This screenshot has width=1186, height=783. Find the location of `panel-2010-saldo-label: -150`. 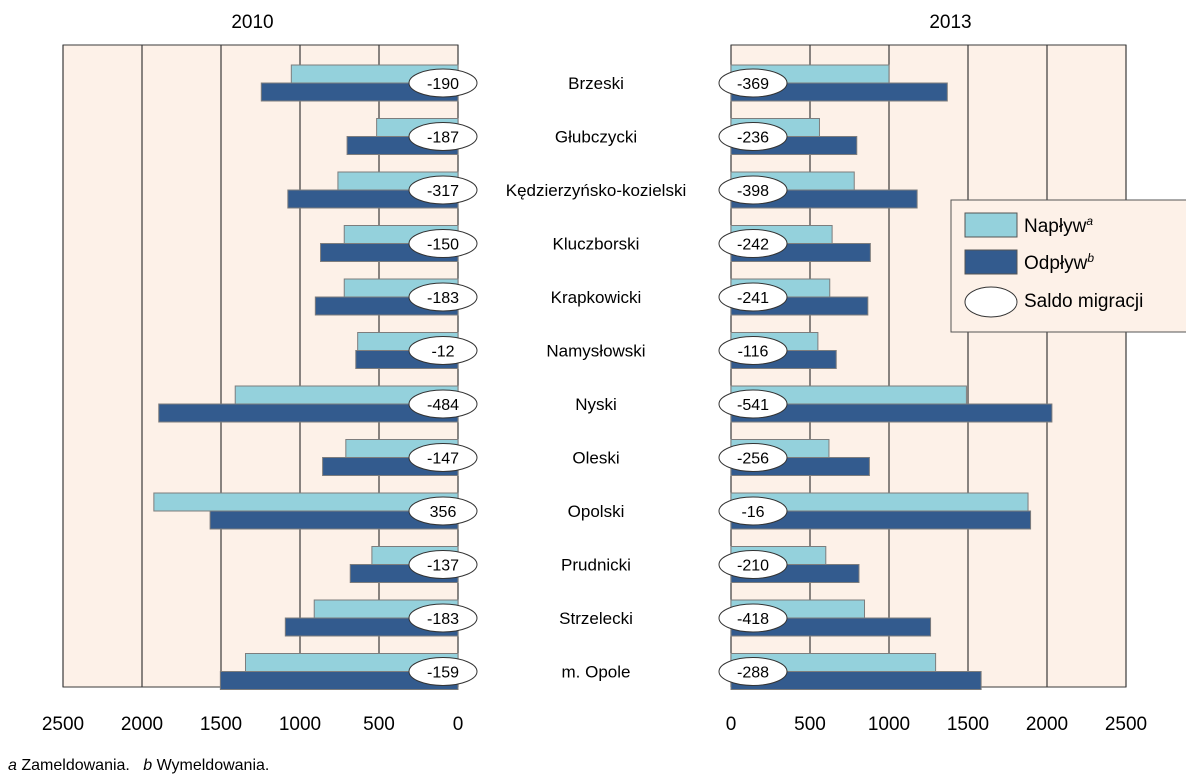

panel-2010-saldo-label: -150 is located at coordinates (443, 245).